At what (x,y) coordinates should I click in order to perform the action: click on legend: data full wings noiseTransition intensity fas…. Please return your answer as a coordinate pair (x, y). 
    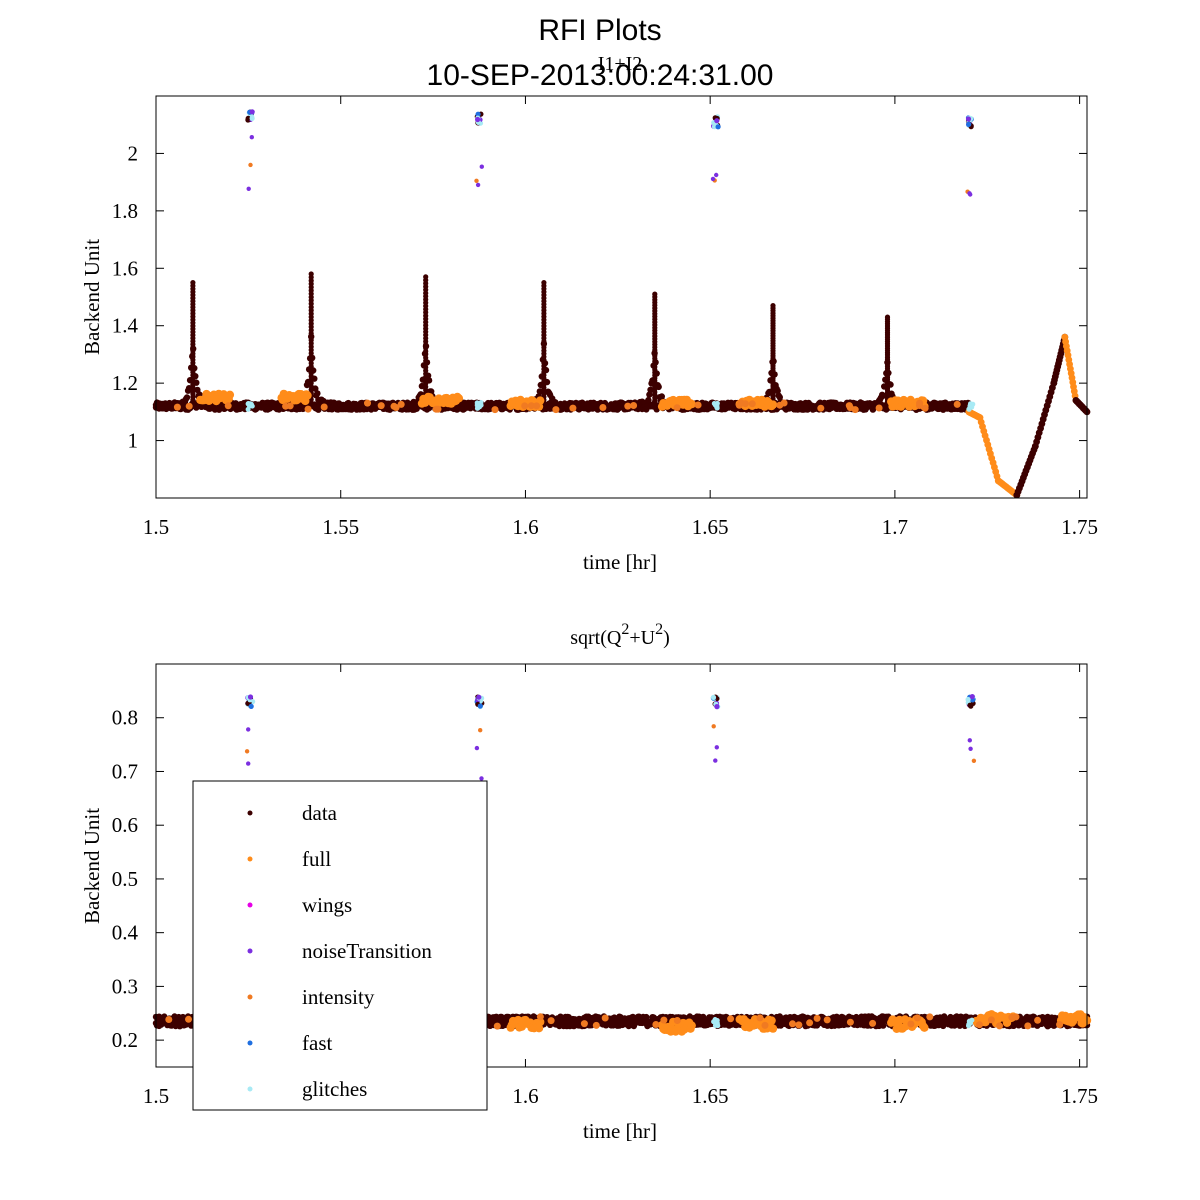
    Looking at the image, I should click on (340, 945).